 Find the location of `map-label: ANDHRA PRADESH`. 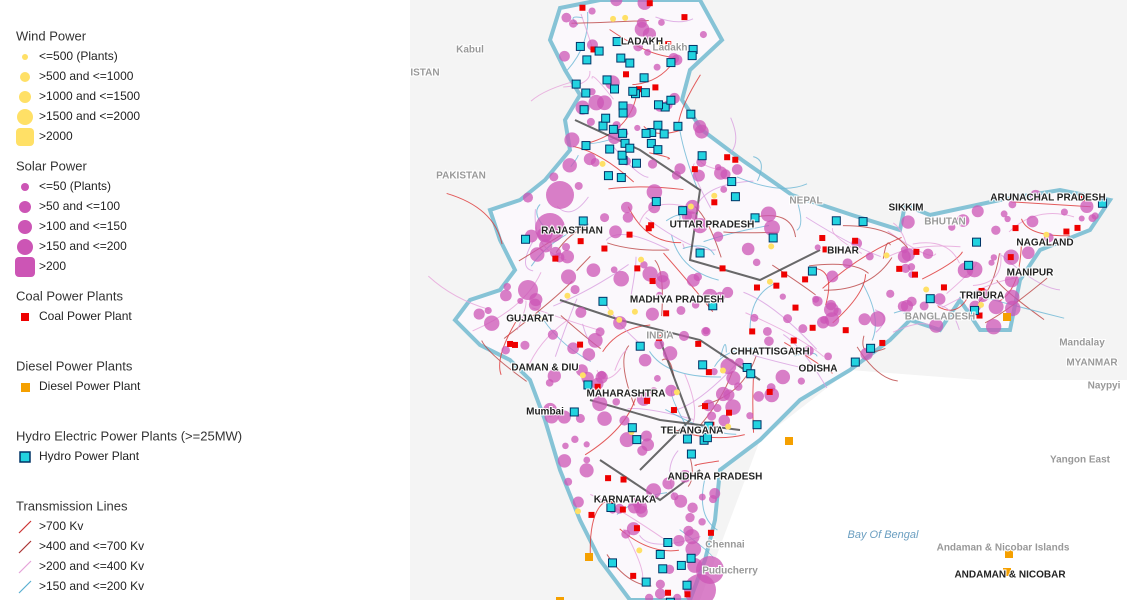

map-label: ANDHRA PRADESH is located at coordinates (715, 477).